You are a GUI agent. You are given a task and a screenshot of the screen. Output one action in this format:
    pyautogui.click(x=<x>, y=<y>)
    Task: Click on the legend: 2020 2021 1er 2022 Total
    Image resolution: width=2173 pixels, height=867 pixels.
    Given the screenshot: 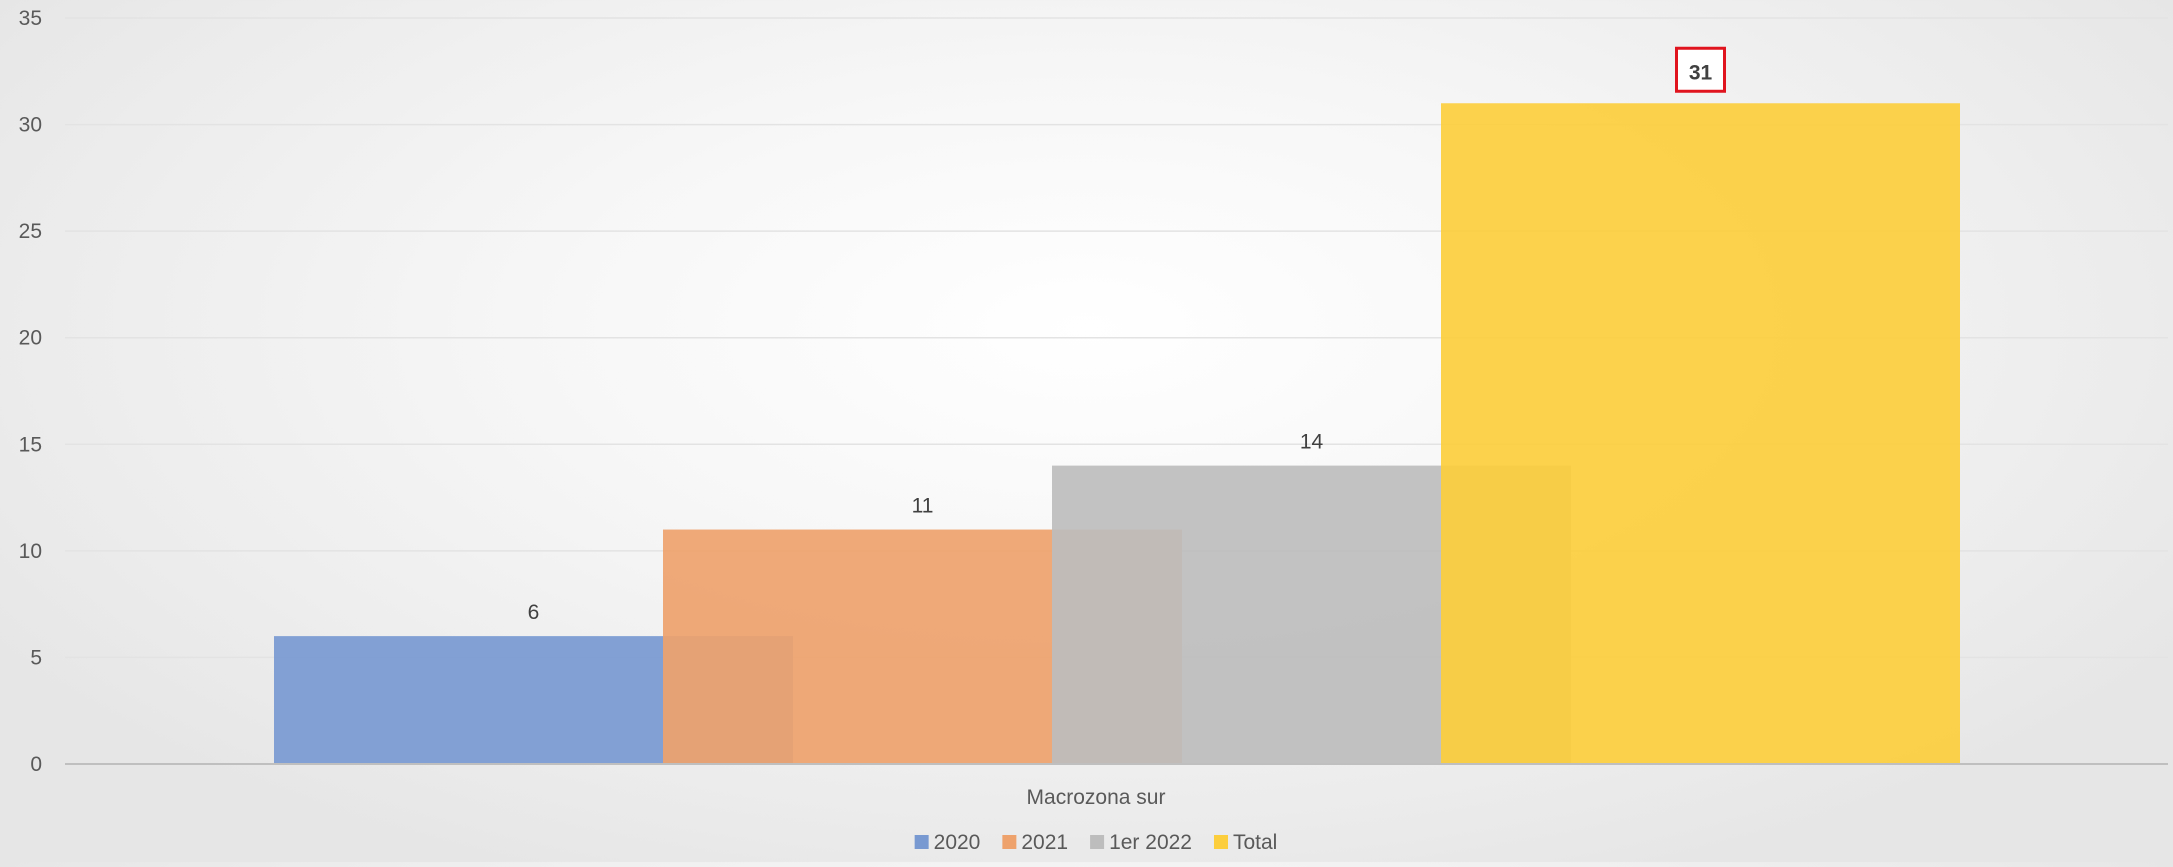 What is the action you would take?
    pyautogui.click(x=1096, y=842)
    